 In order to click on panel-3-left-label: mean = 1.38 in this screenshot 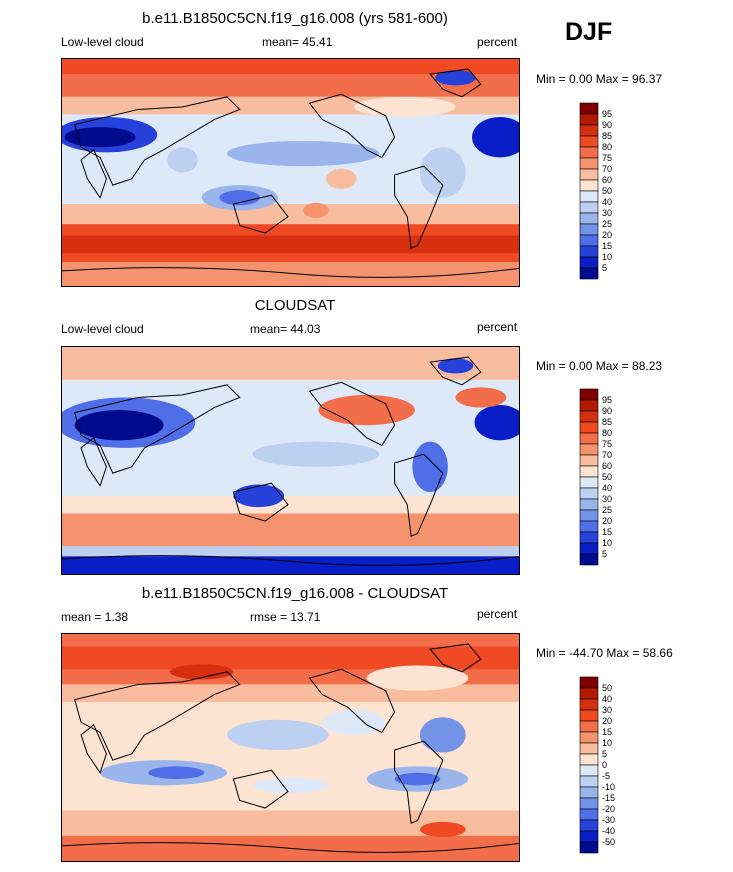, I will do `click(95, 617)`.